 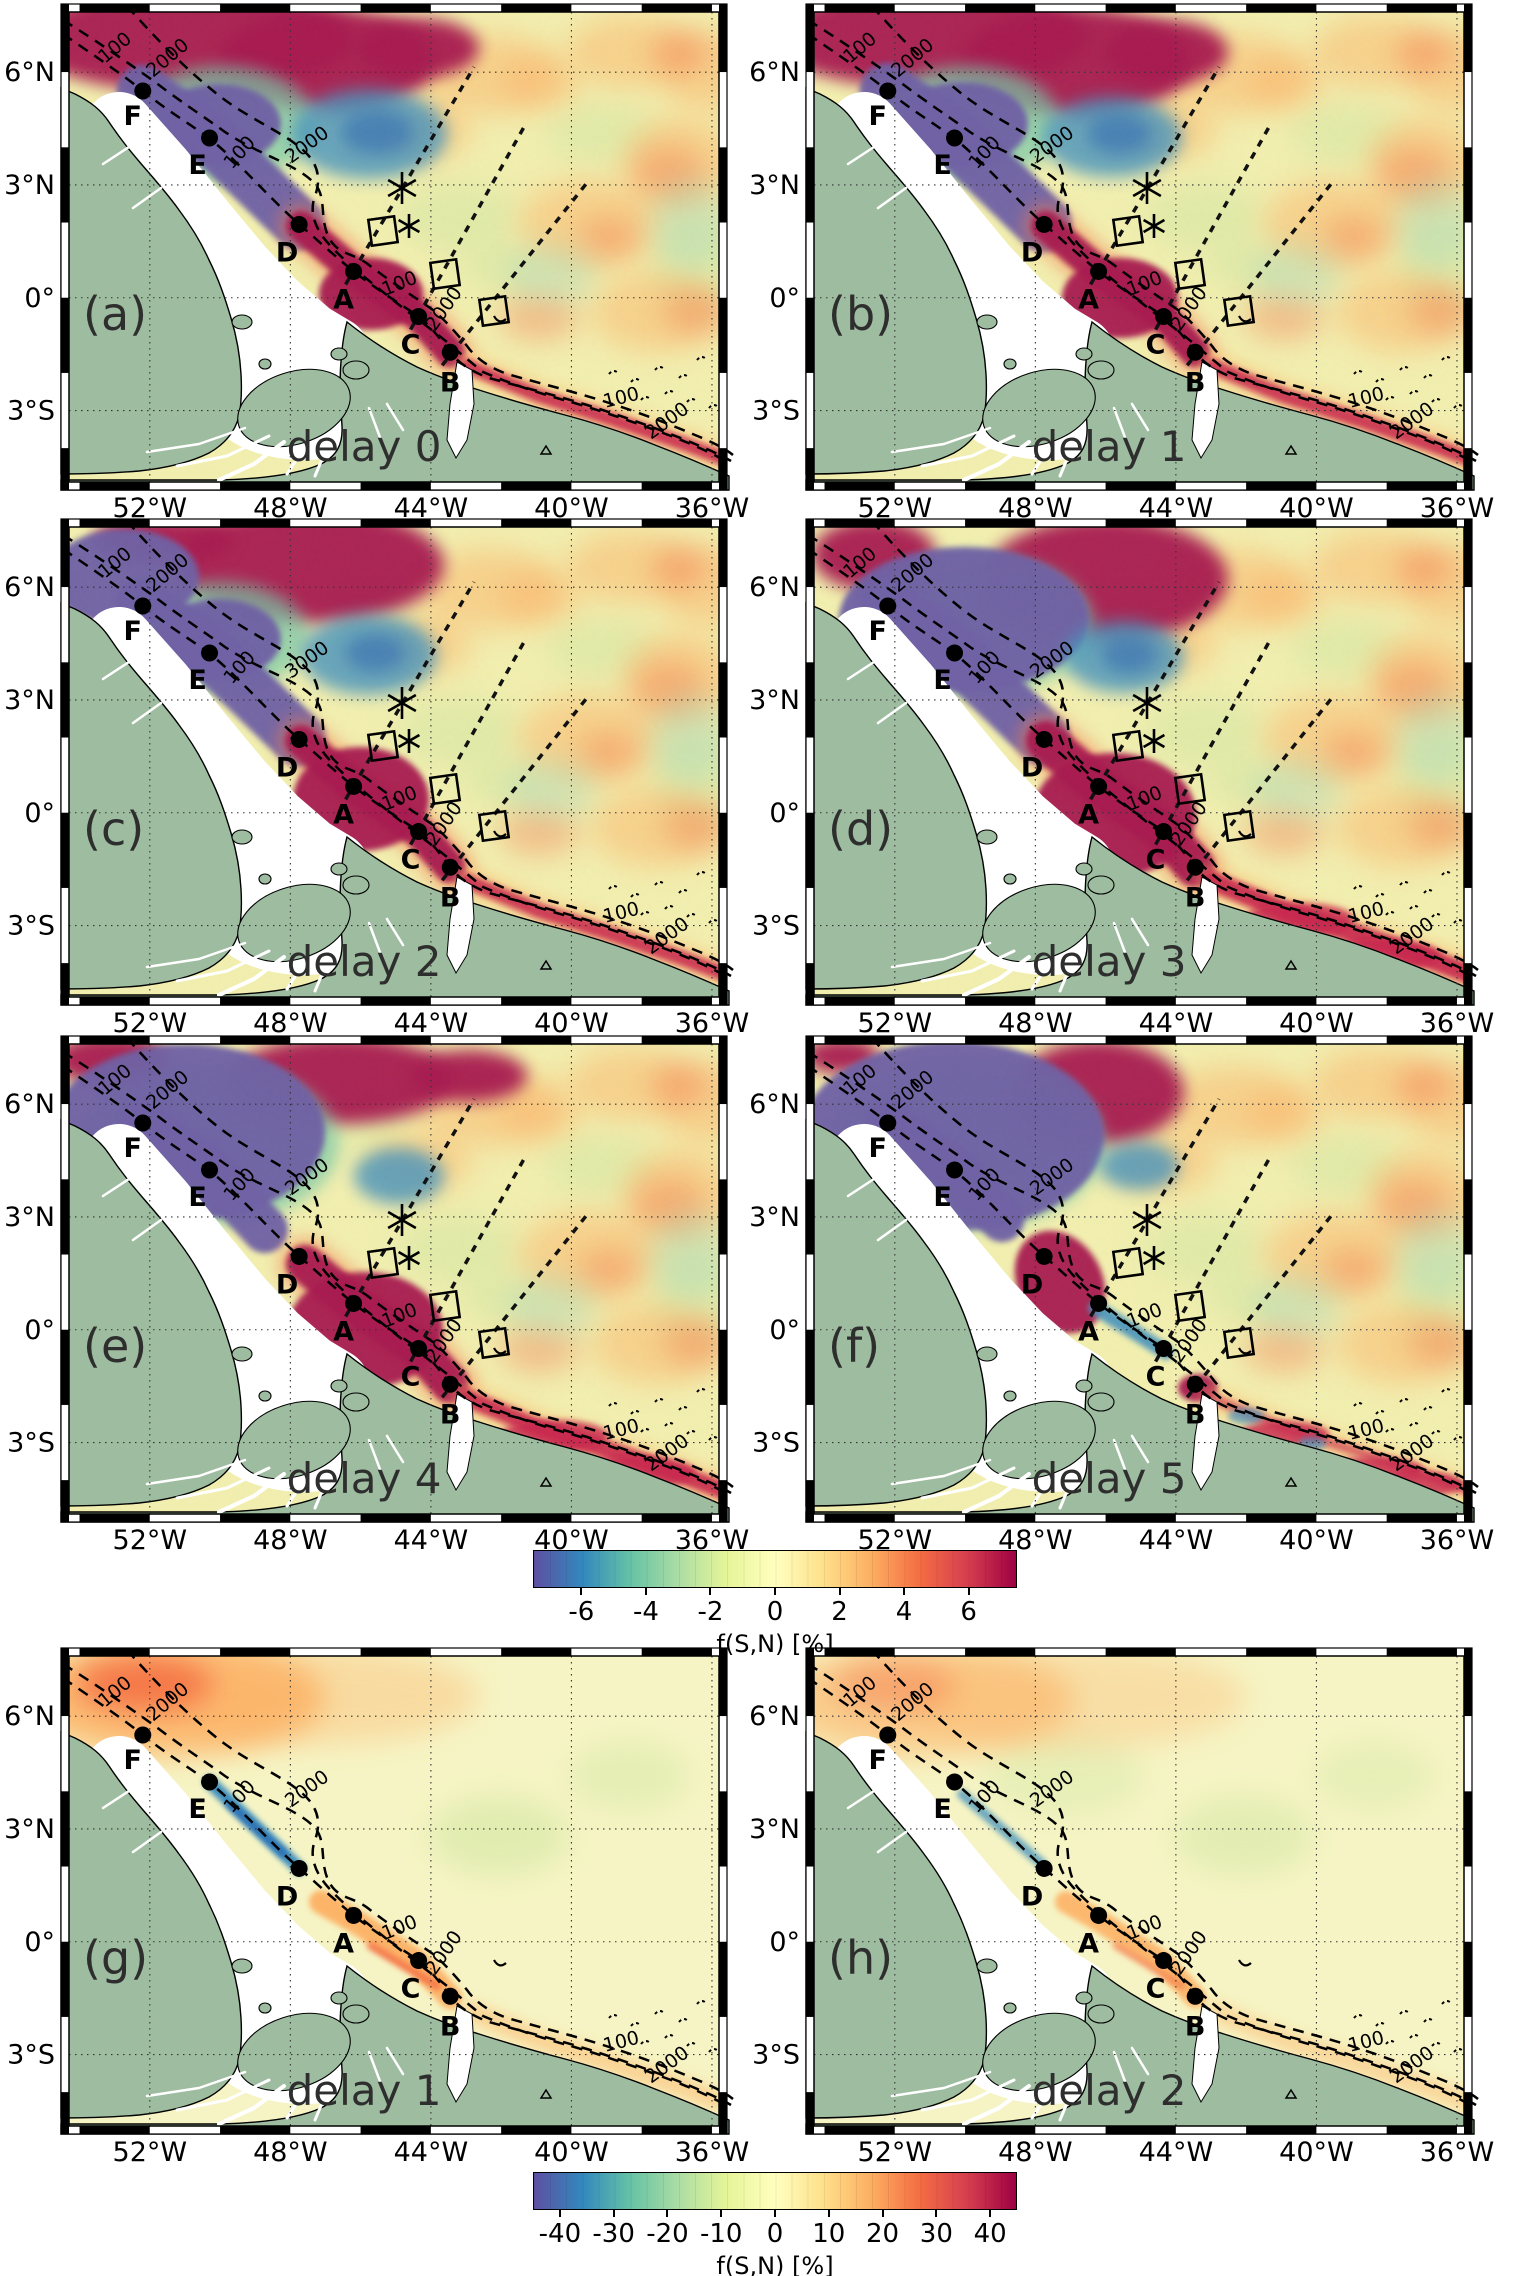 What do you see at coordinates (784, 1942) in the screenshot?
I see `lat-tick-label: 0°` at bounding box center [784, 1942].